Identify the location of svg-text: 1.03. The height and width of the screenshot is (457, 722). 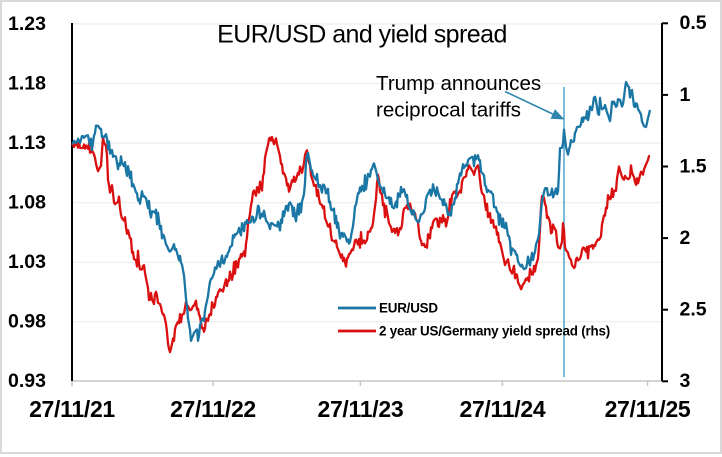
(27, 262).